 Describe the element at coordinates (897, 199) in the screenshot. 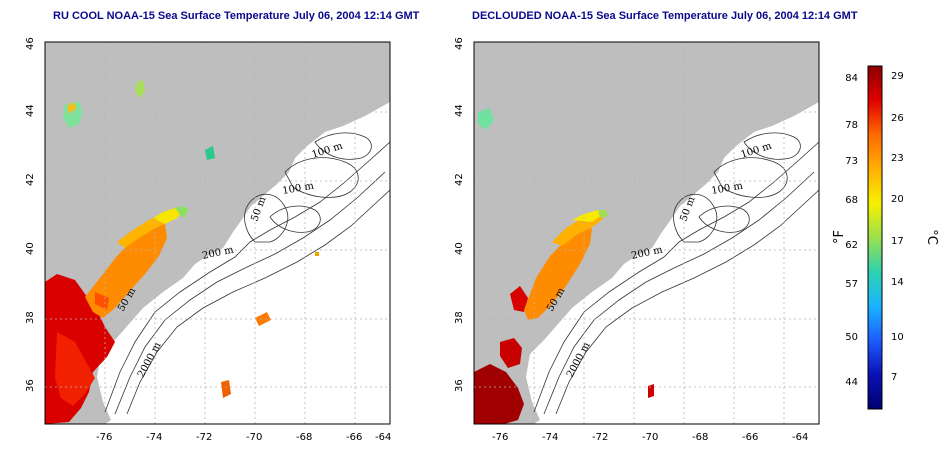

I see `celsius-tick: 20` at that location.